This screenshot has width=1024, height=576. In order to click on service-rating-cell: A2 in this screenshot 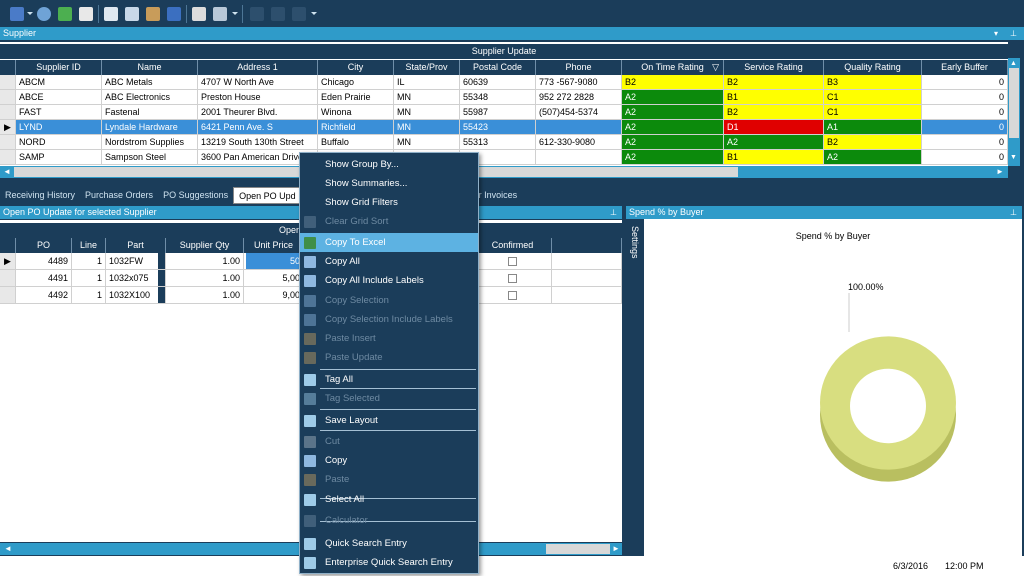, I will do `click(774, 142)`.